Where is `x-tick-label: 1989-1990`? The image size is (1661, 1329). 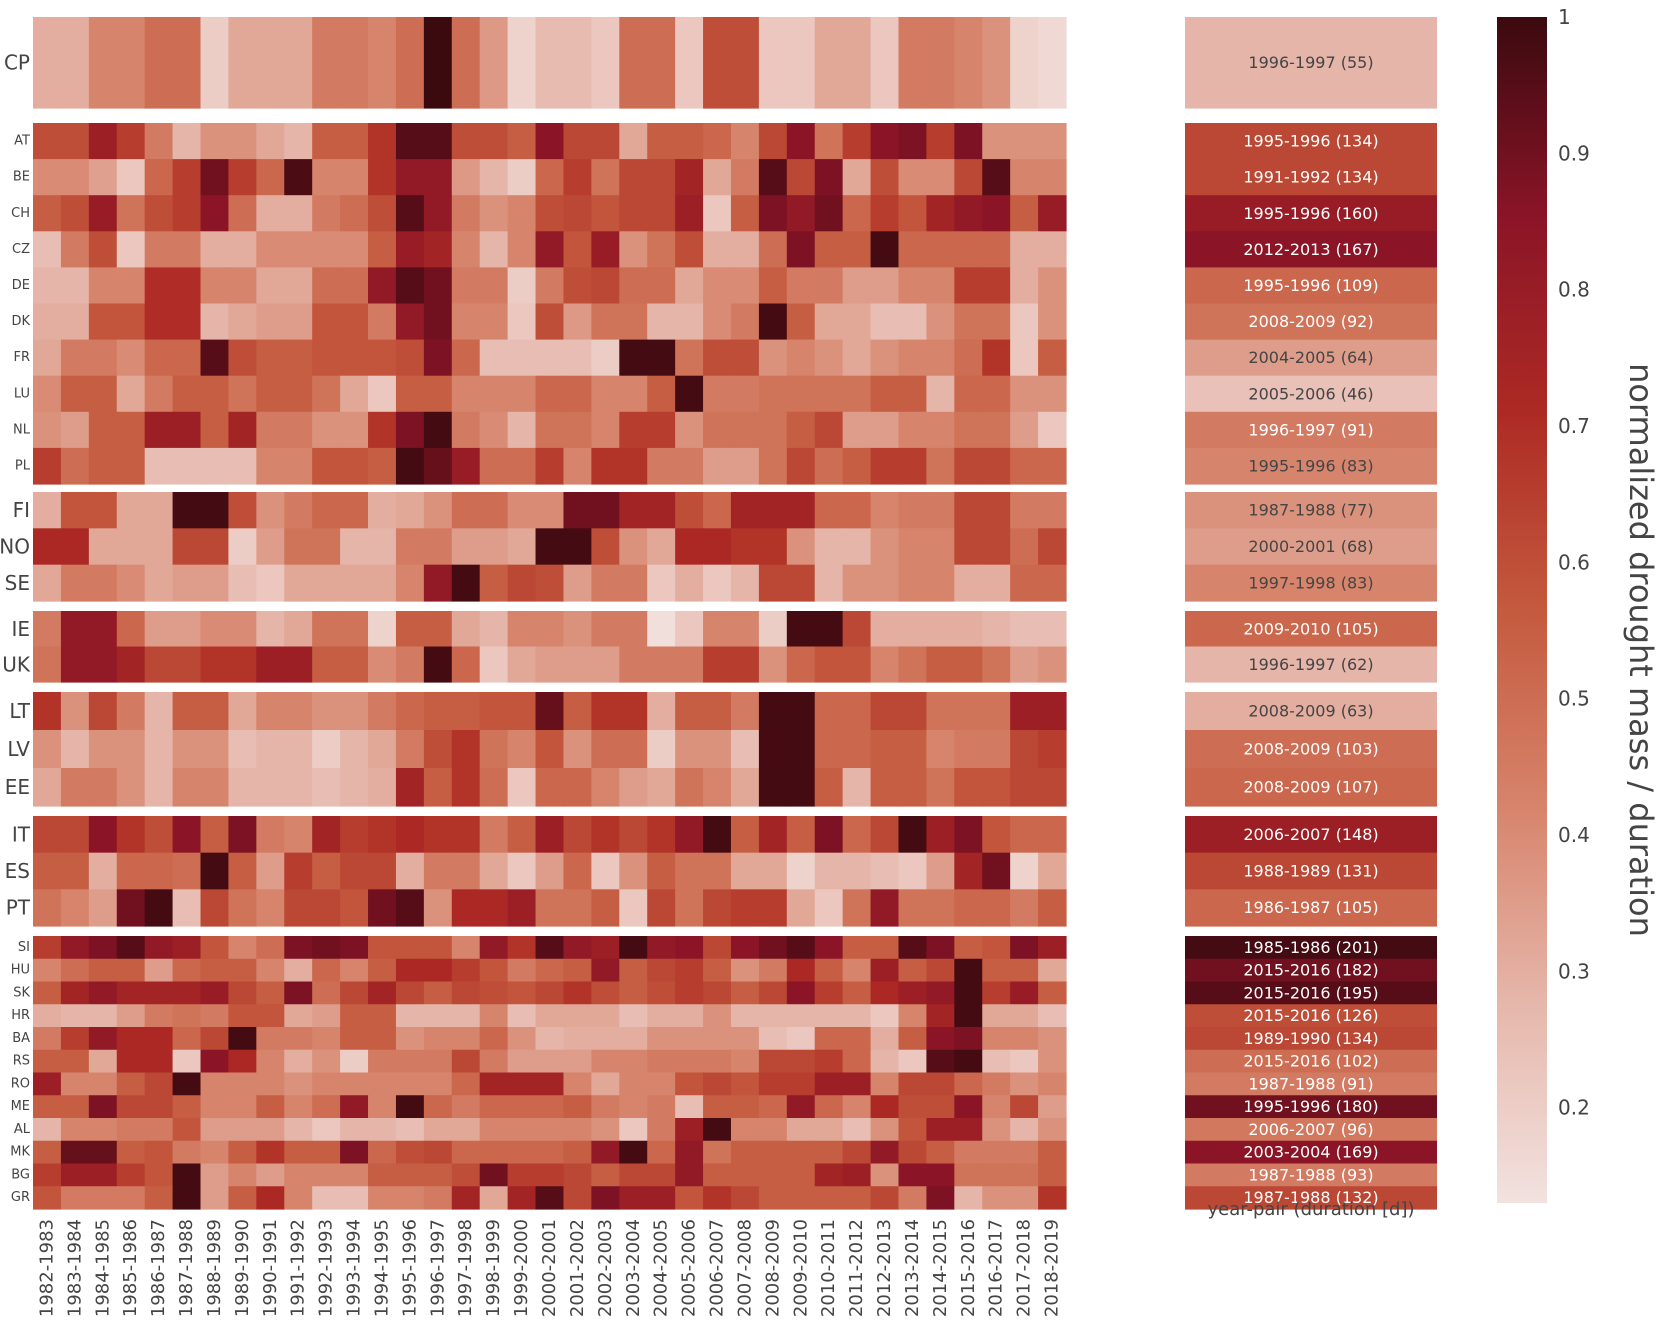 x-tick-label: 1989-1990 is located at coordinates (242, 1268).